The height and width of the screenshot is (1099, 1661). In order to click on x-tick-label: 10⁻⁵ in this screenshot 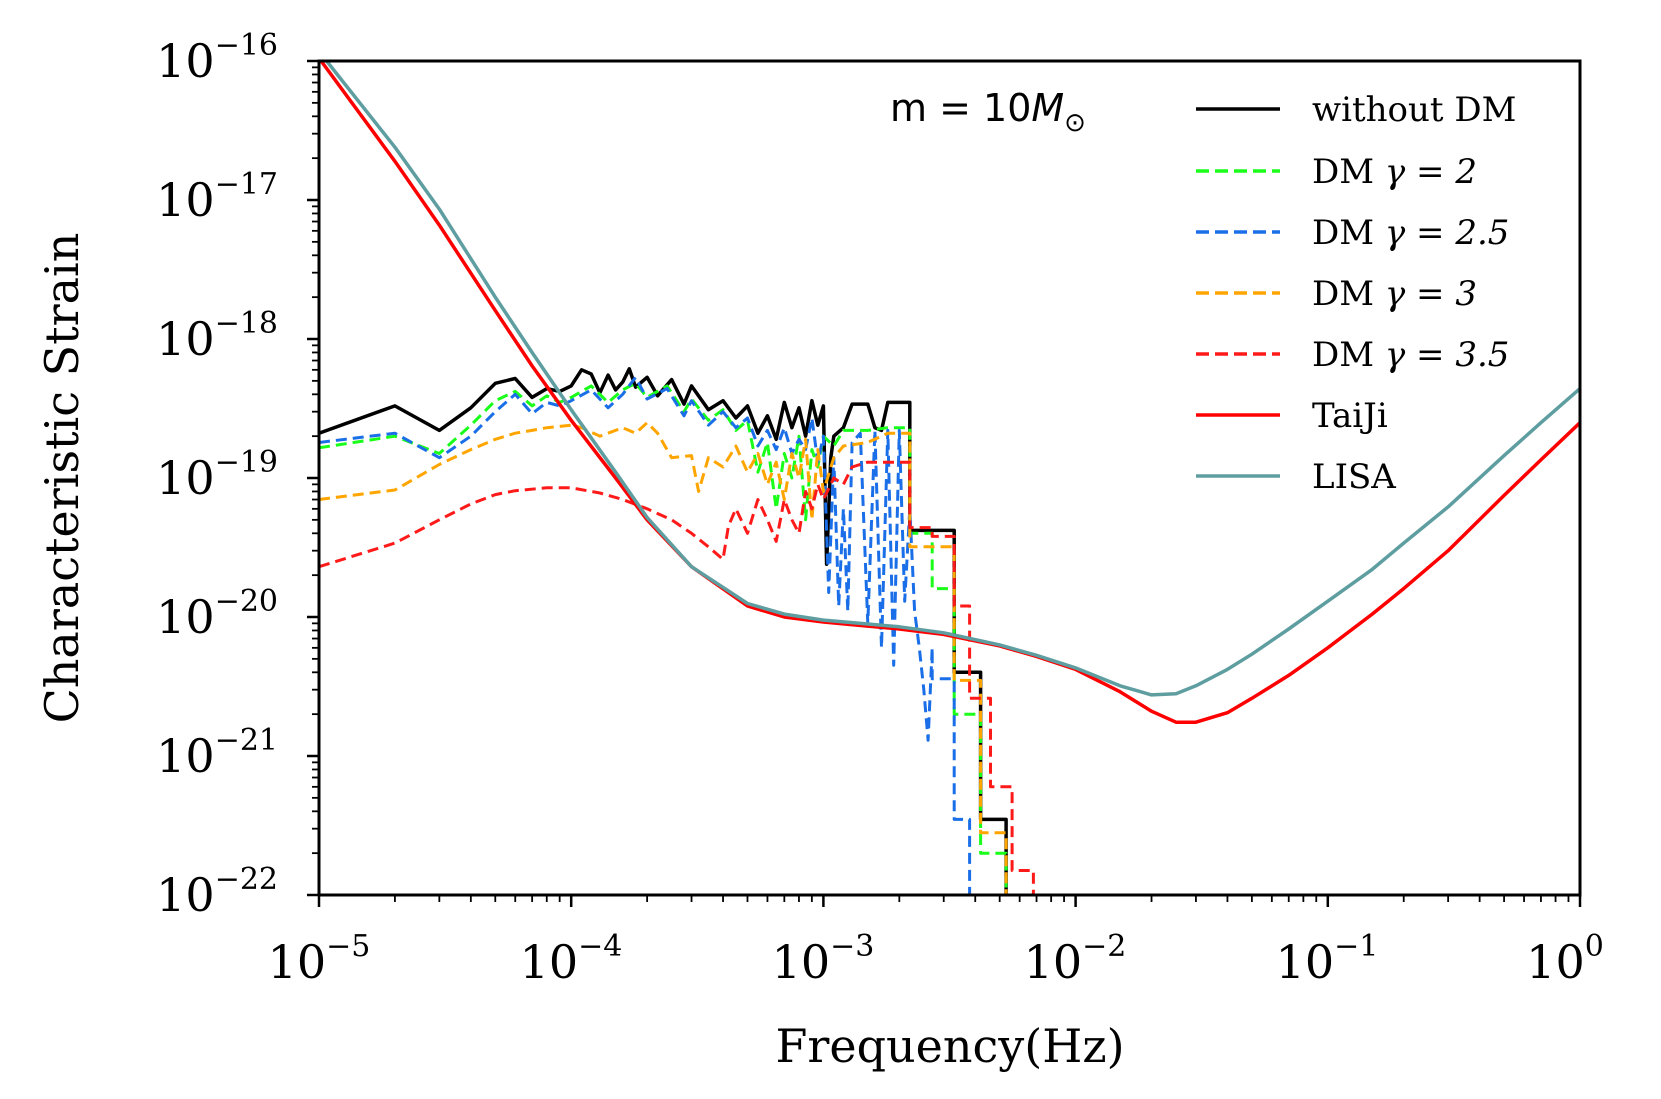, I will do `click(319, 959)`.